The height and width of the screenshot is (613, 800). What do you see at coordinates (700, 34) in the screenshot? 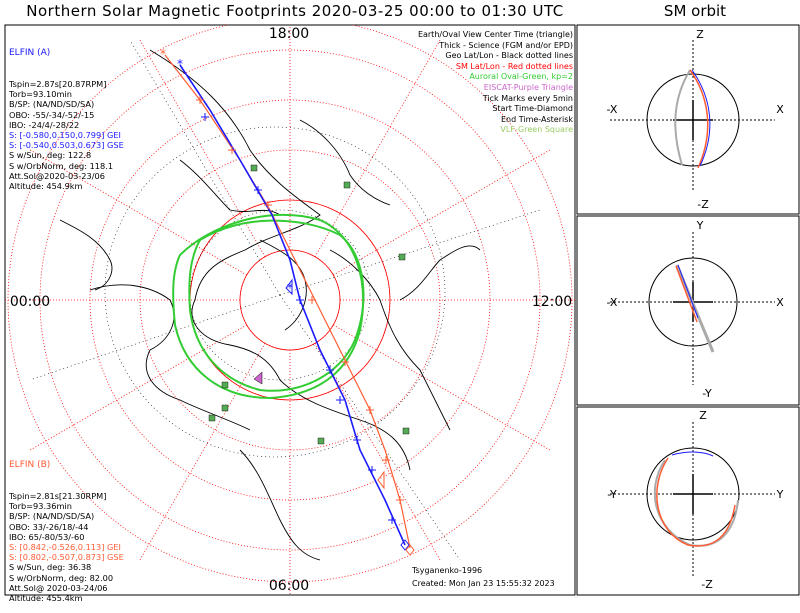
I see `sm-panel-1-top: Z` at bounding box center [700, 34].